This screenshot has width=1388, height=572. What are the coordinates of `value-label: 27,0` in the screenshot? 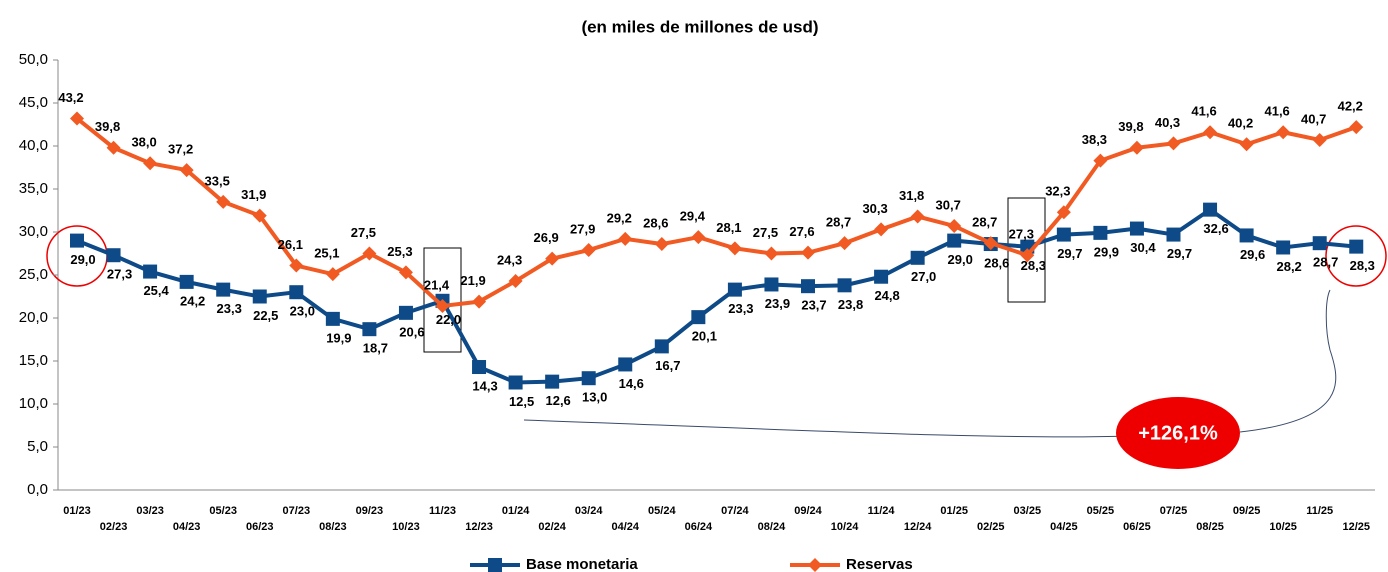 It's located at (923, 276).